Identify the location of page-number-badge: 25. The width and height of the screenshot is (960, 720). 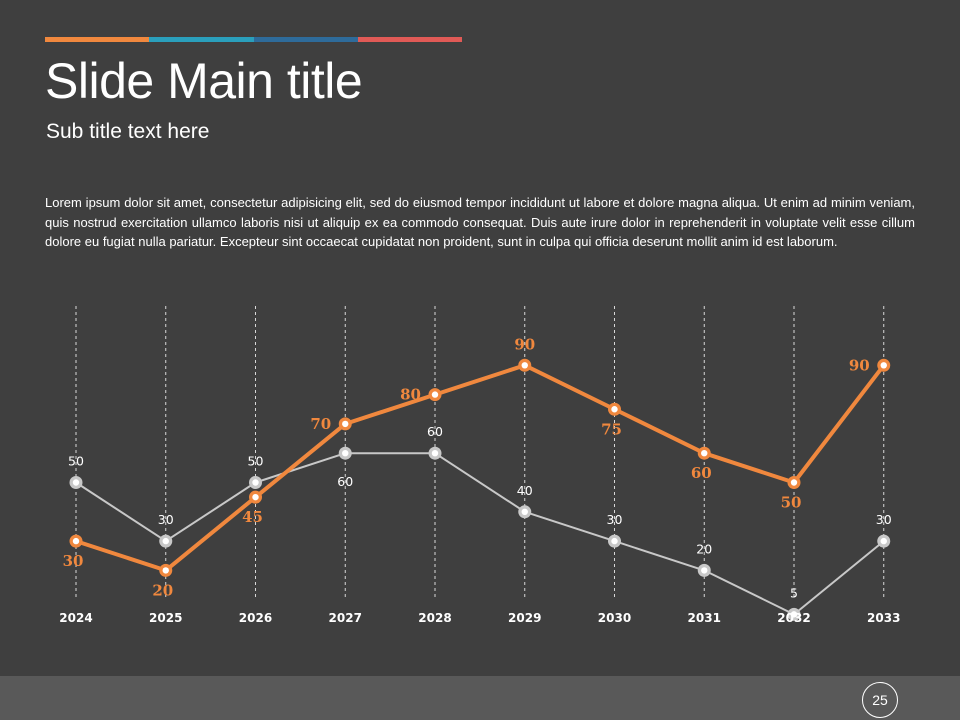
(880, 700).